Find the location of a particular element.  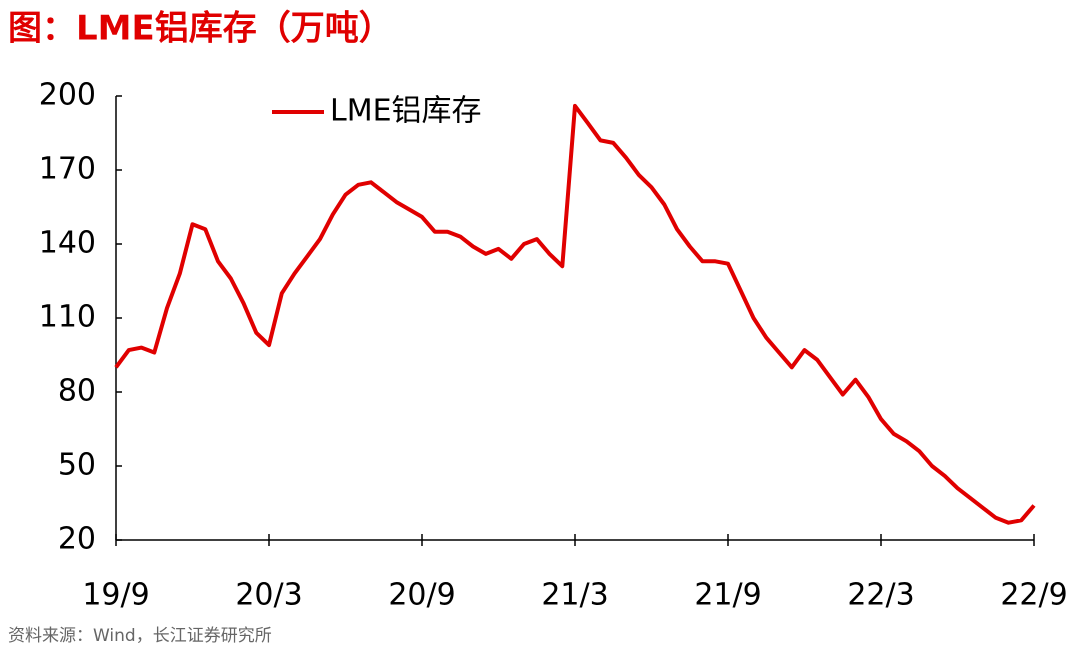

x-tick-label: 22/9 is located at coordinates (1033, 595).